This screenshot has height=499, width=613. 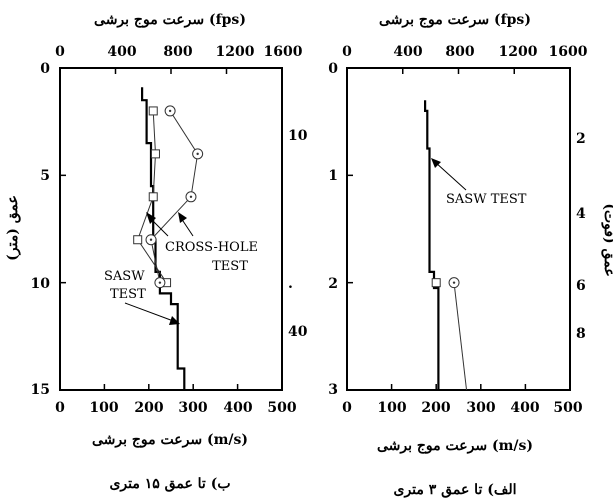 What do you see at coordinates (581, 214) in the screenshot?
I see `y-right-tick-label: 4` at bounding box center [581, 214].